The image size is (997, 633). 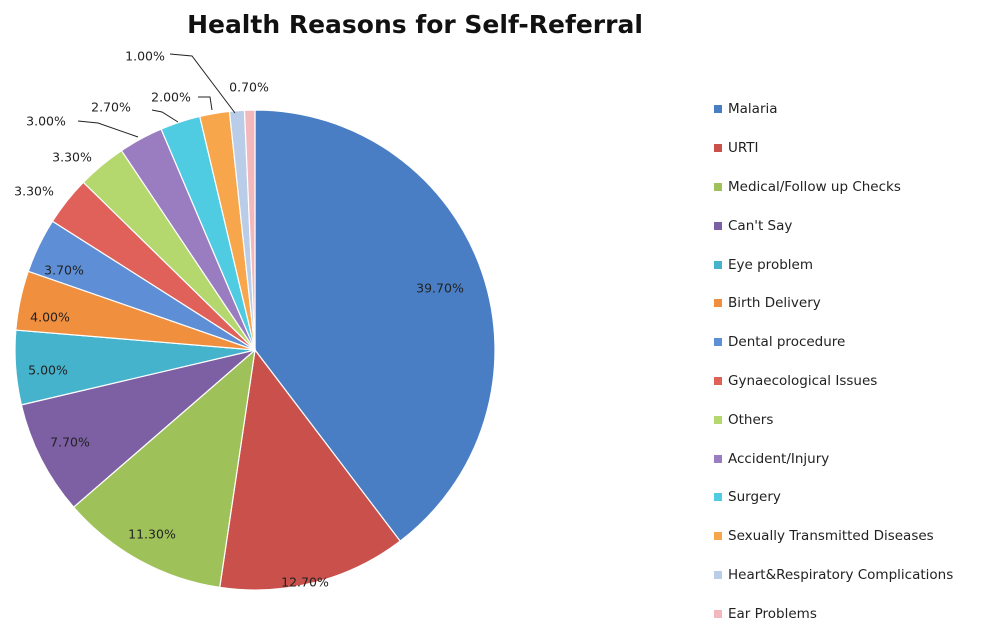 What do you see at coordinates (833, 458) in the screenshot?
I see `legend-item: Accident/Injury` at bounding box center [833, 458].